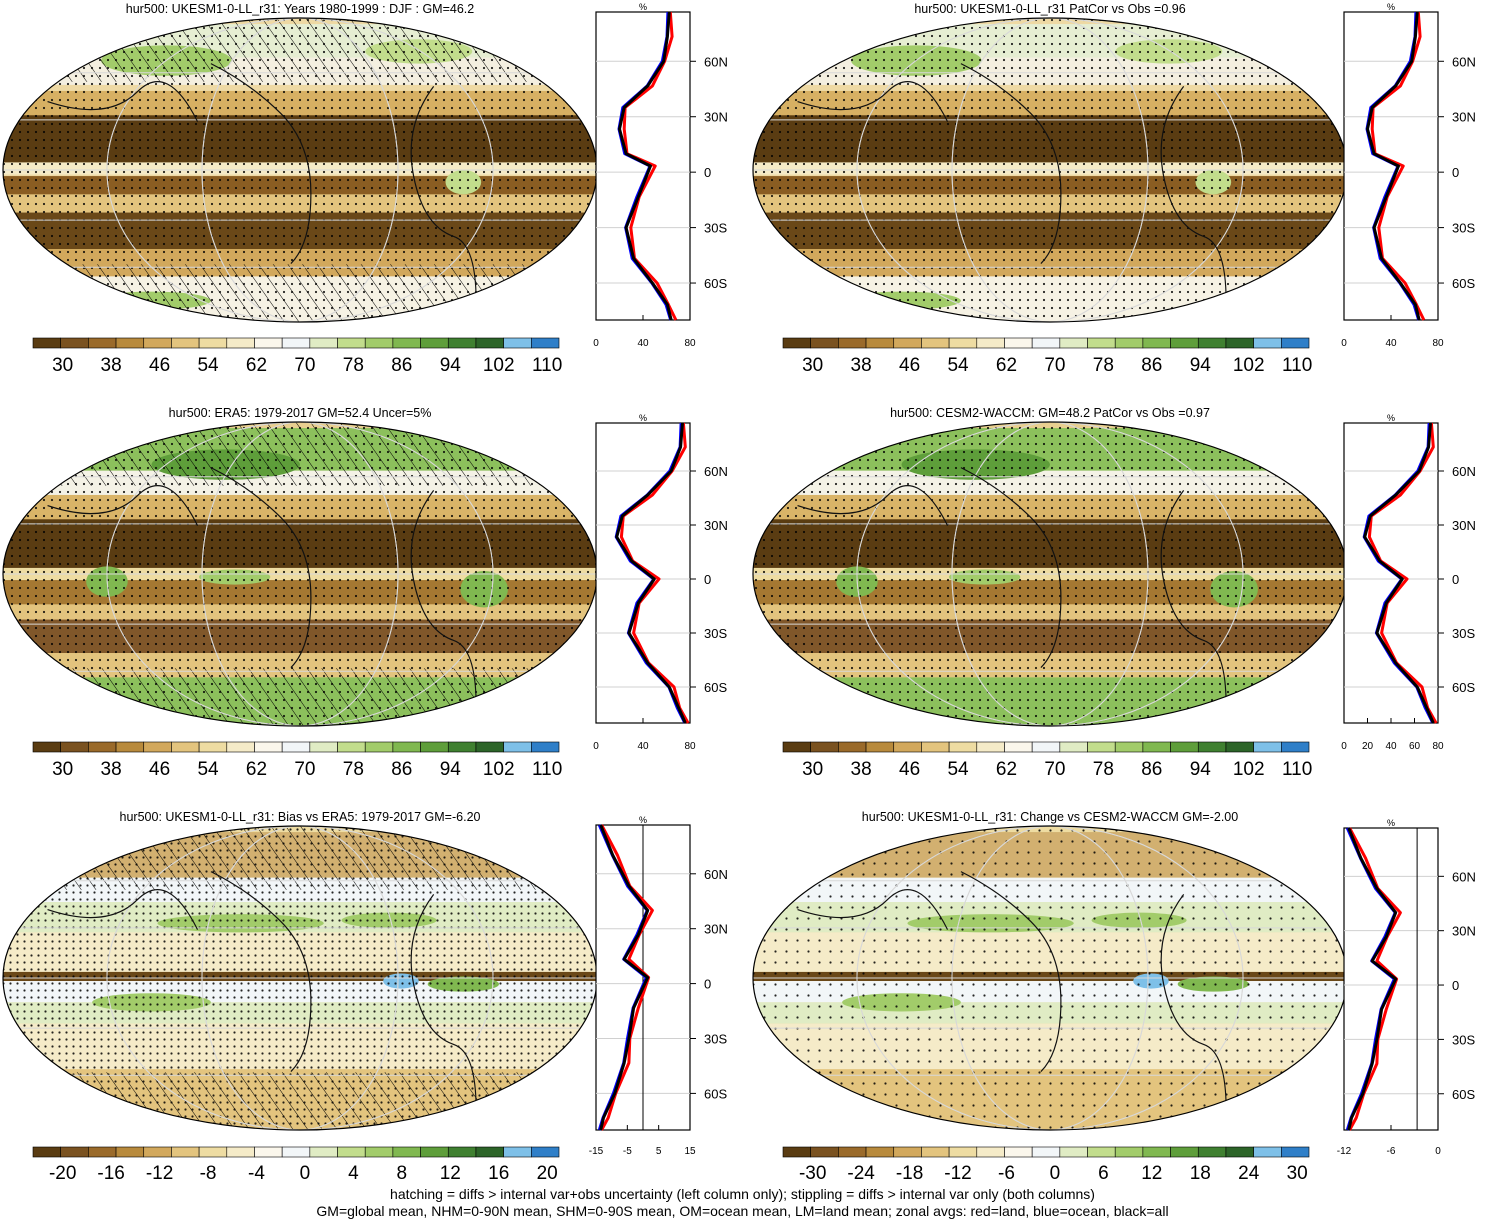  Describe the element at coordinates (909, 1173) in the screenshot. I see `colorbar-tick-label: -18` at that location.